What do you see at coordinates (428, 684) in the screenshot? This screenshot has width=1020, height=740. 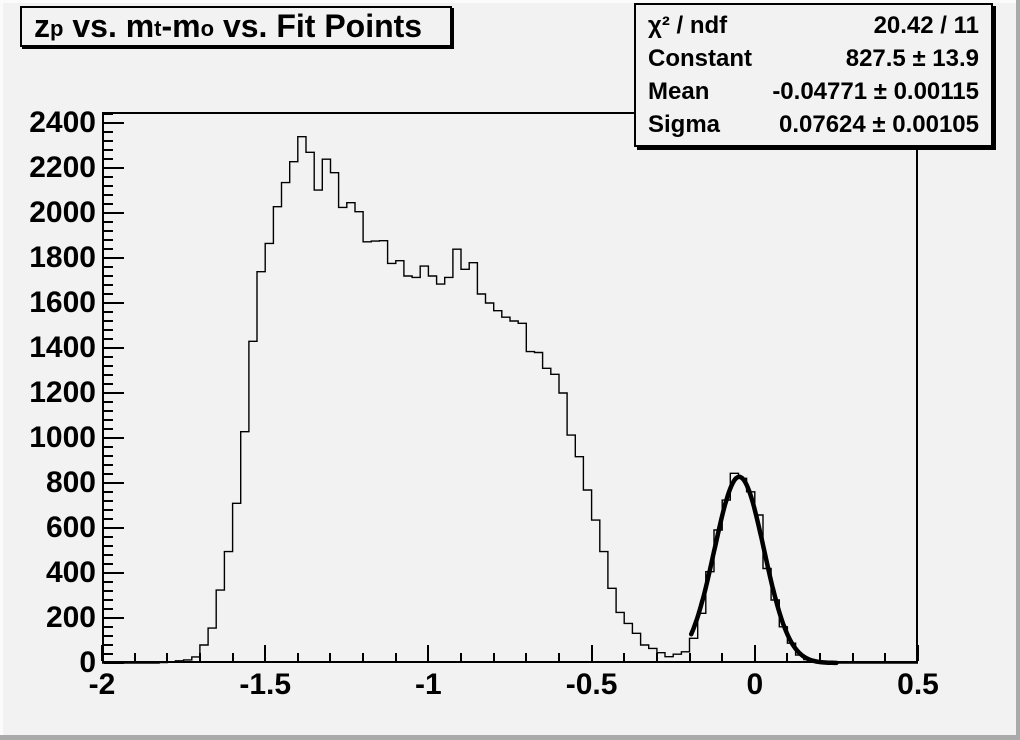 I see `x-axis-tick-label: -1` at bounding box center [428, 684].